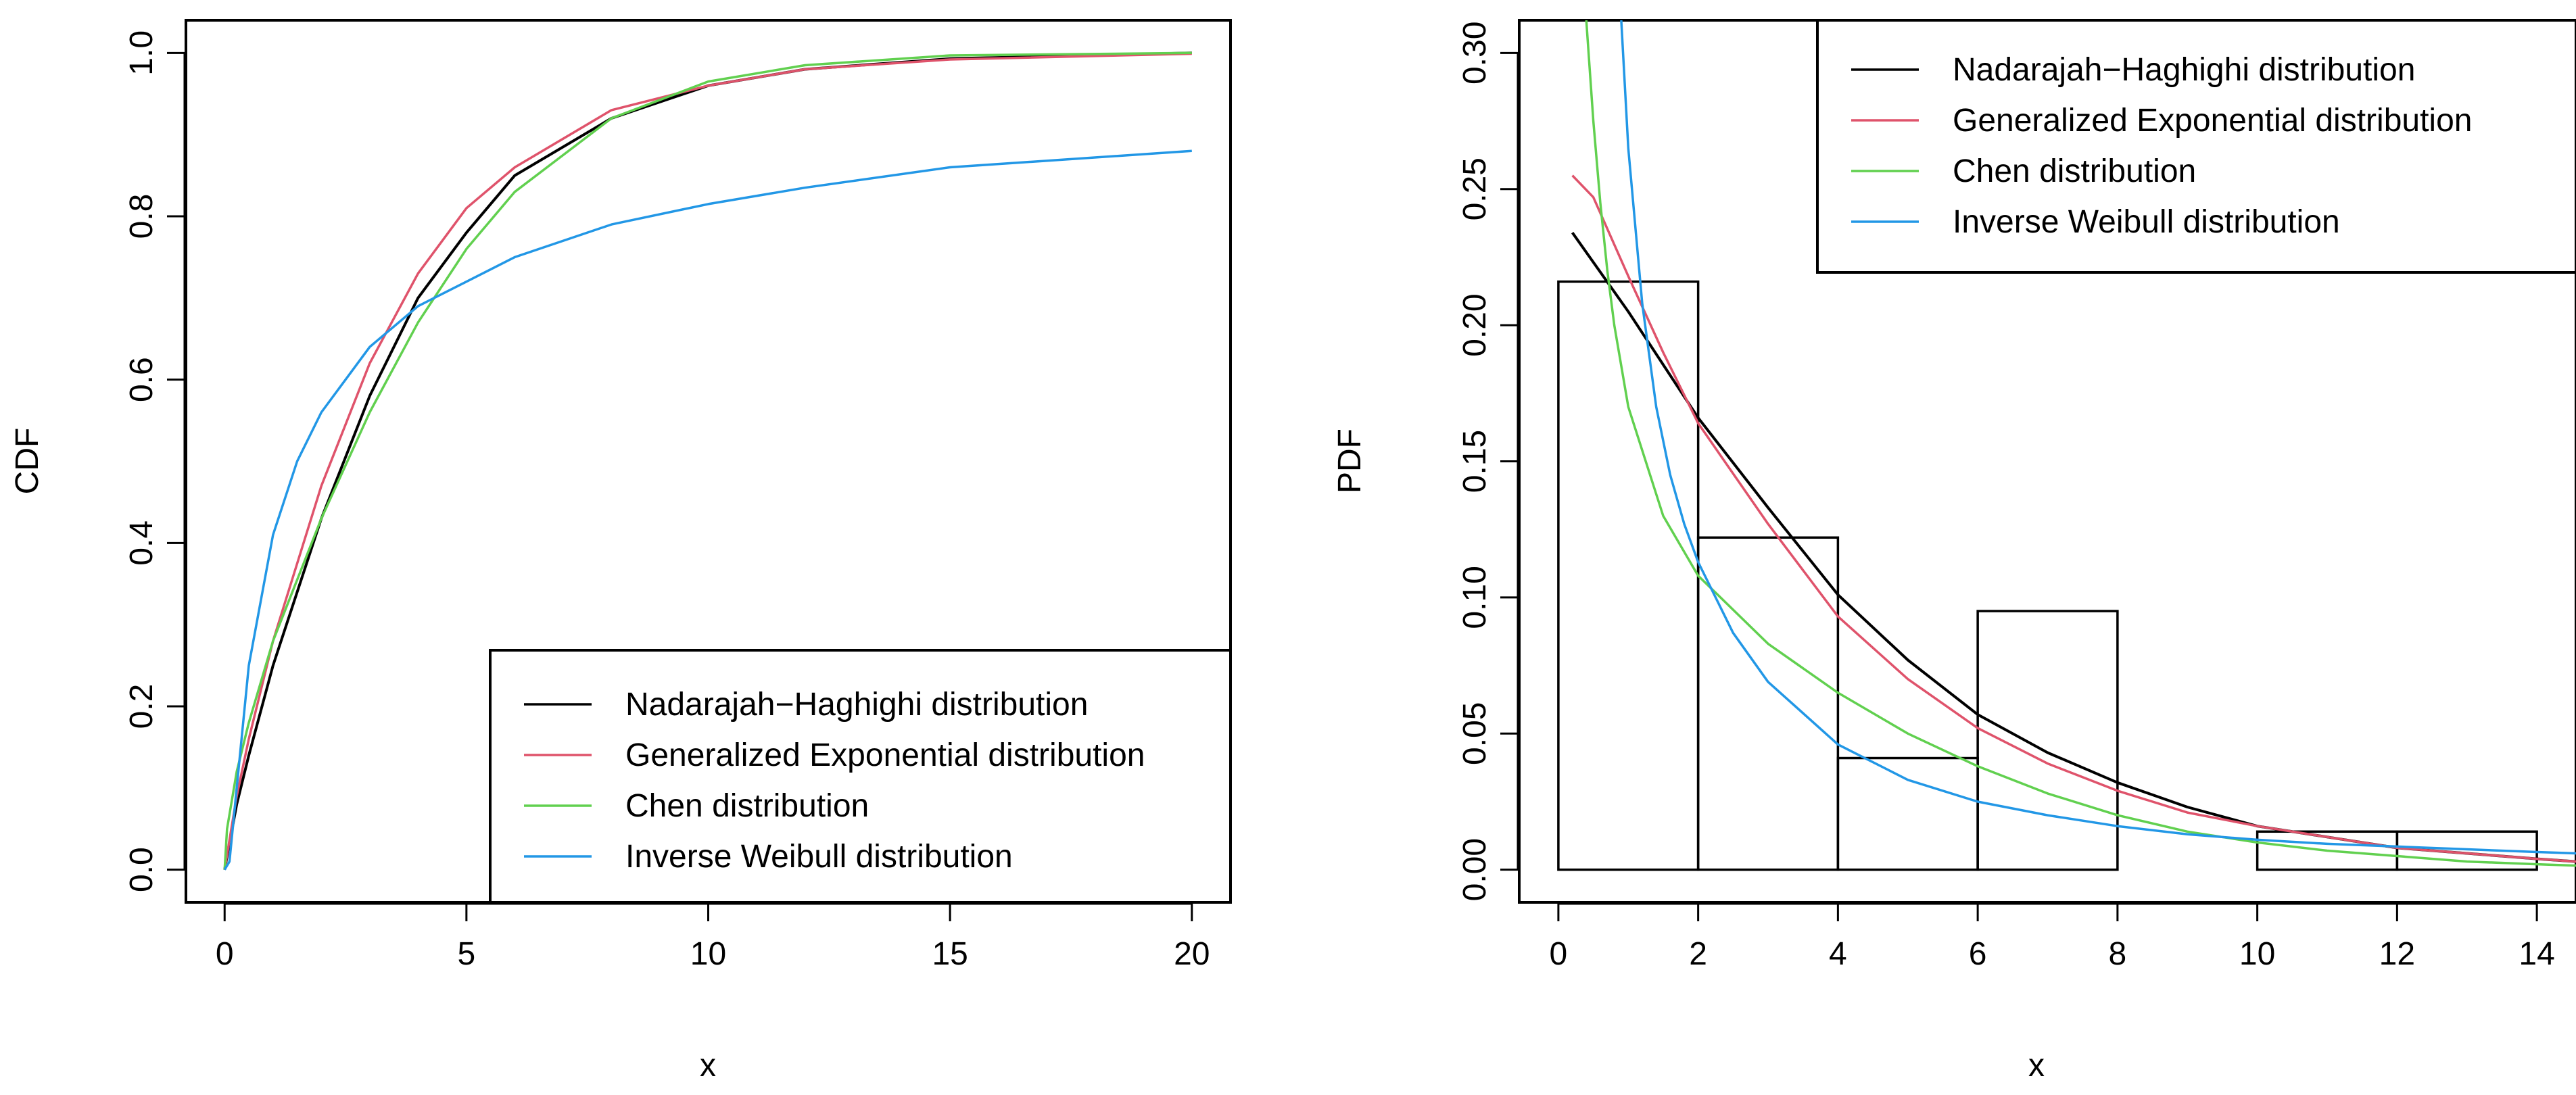  What do you see at coordinates (1475, 188) in the screenshot?
I see `pdf-y-tick-label: 0.25` at bounding box center [1475, 188].